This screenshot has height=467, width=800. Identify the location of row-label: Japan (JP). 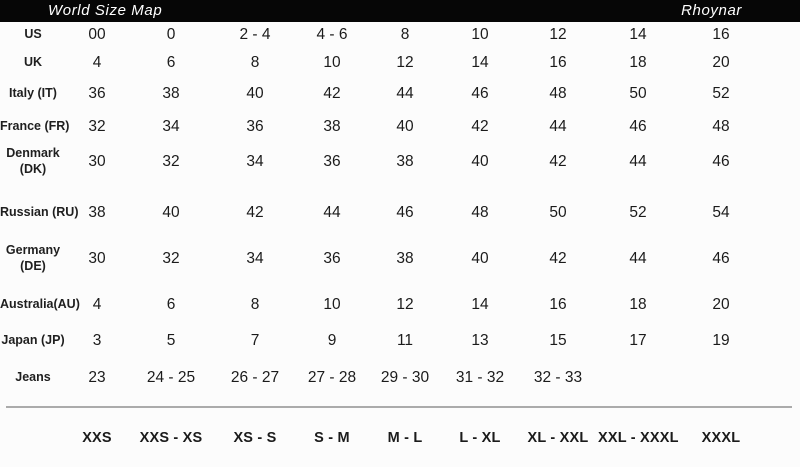
(33, 340).